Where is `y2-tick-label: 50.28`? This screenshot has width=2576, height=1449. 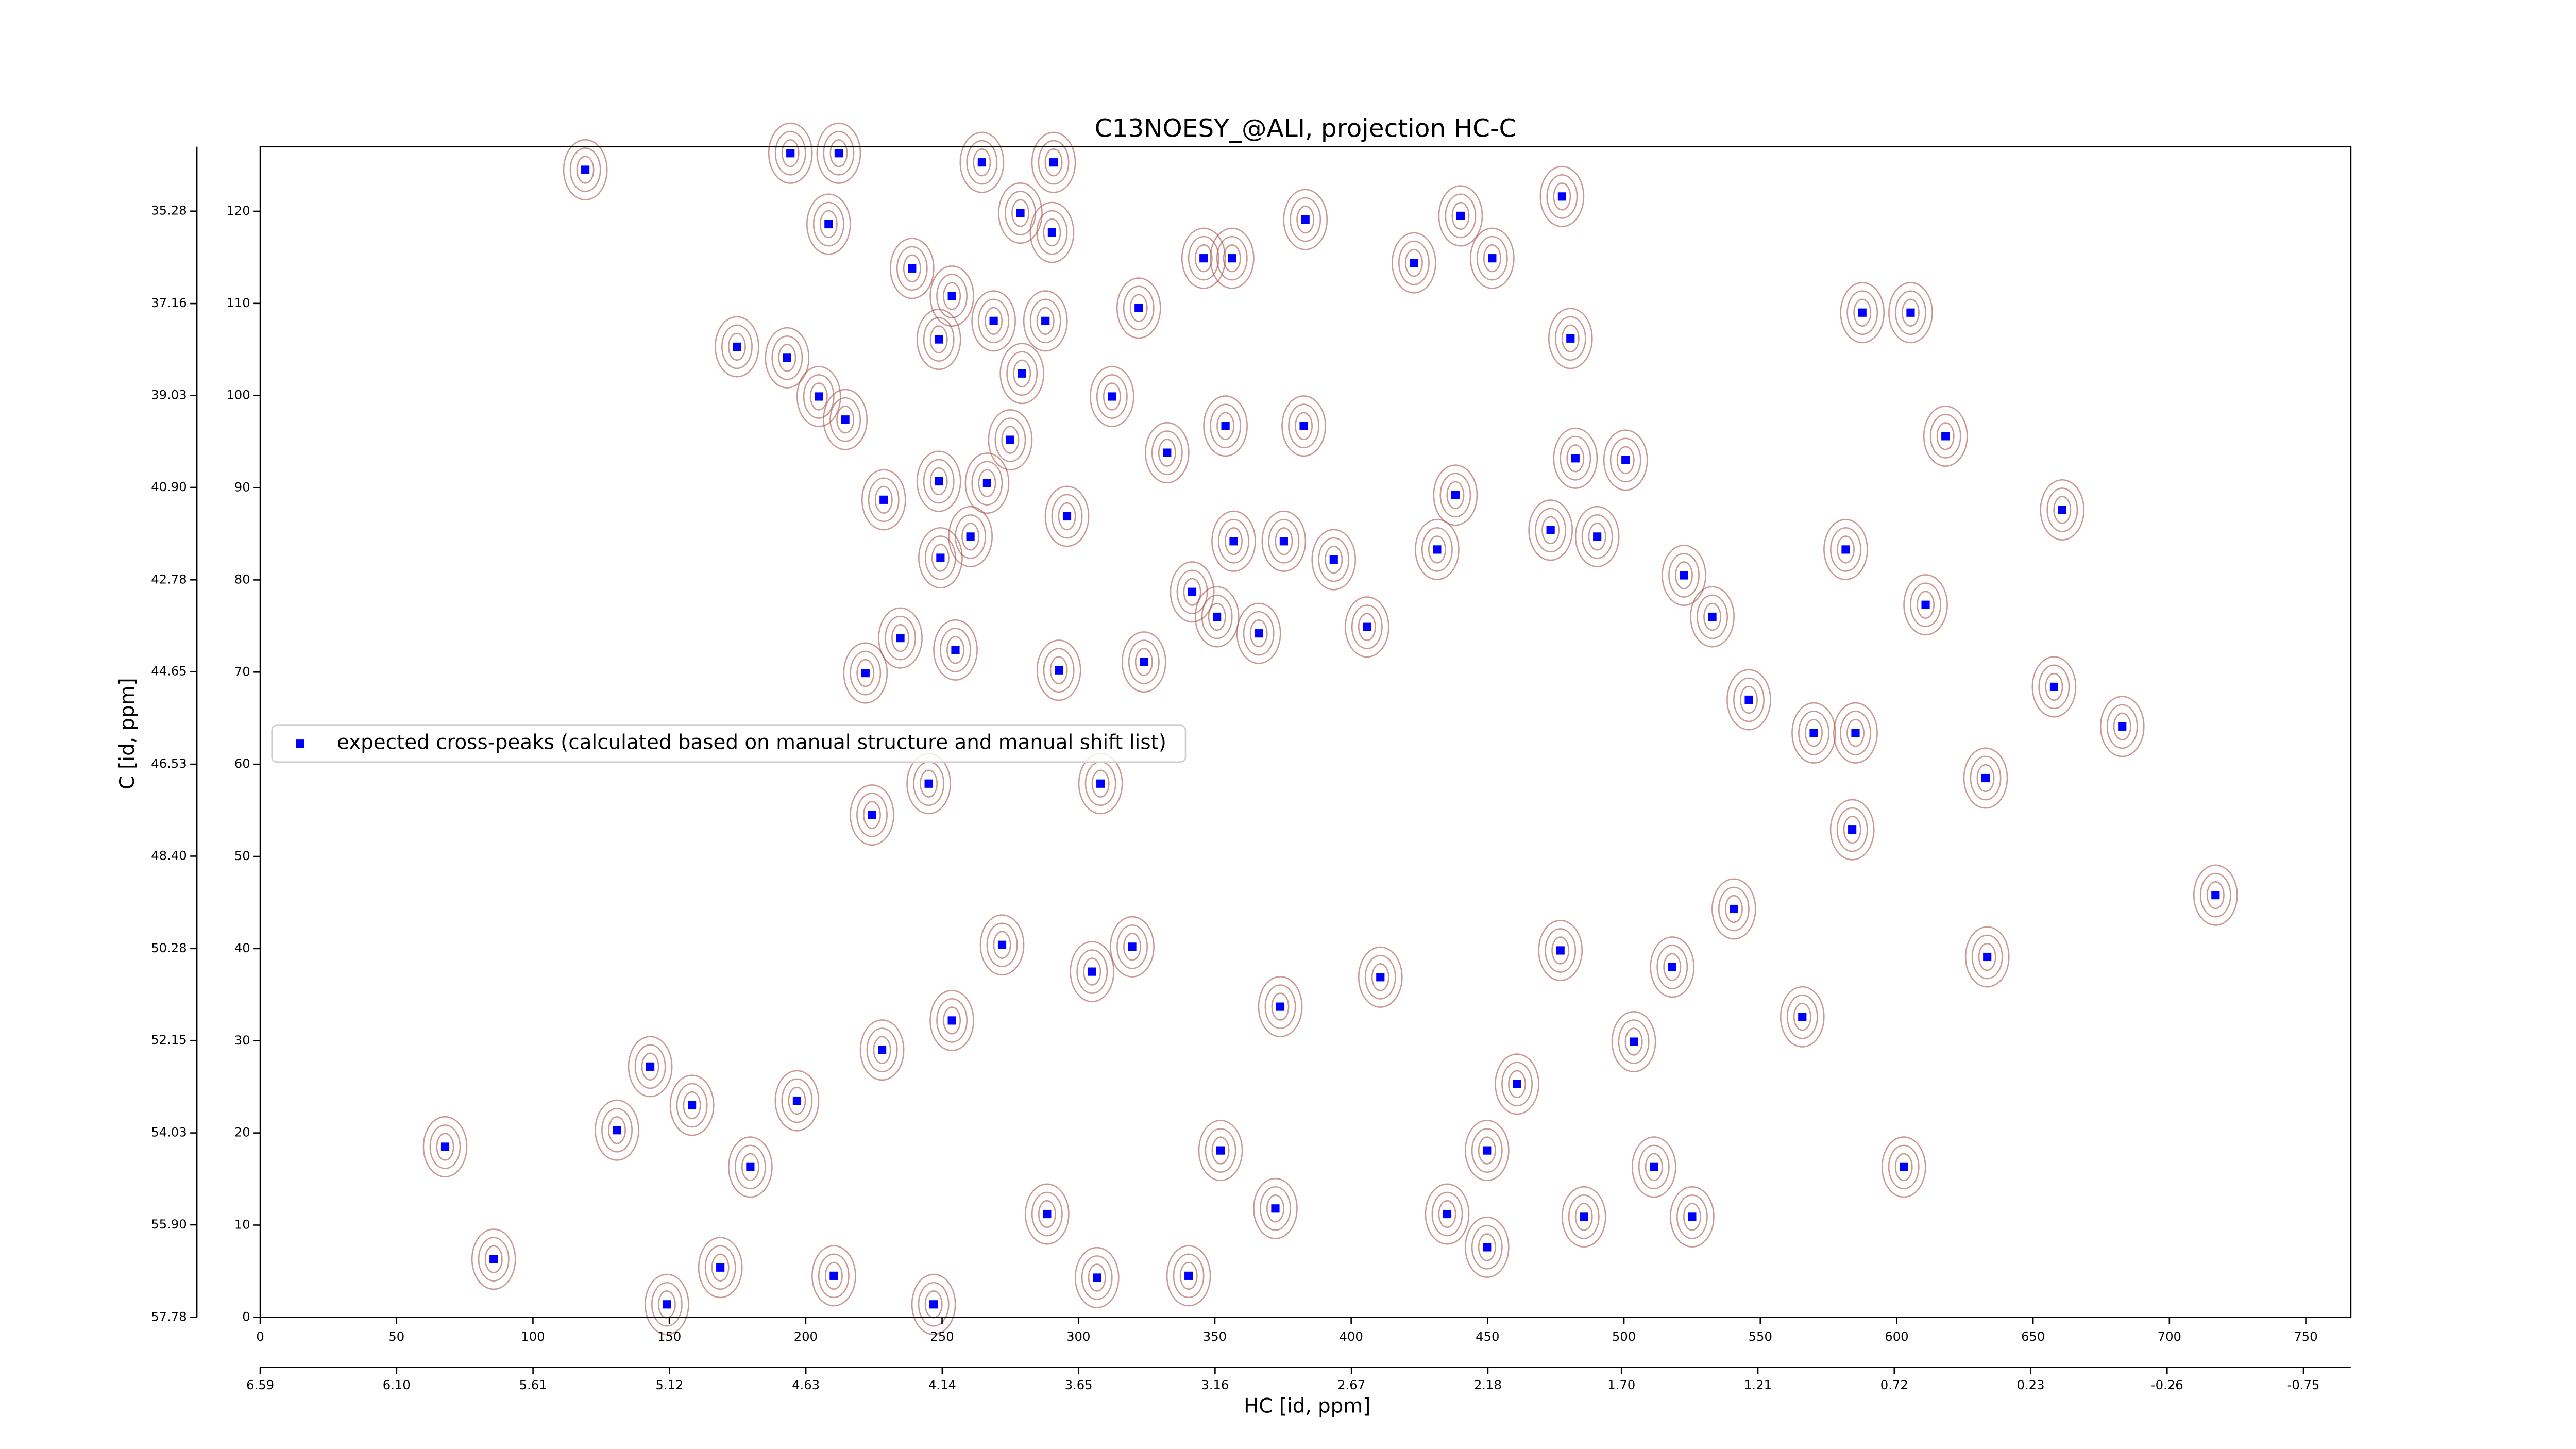 y2-tick-label: 50.28 is located at coordinates (169, 947).